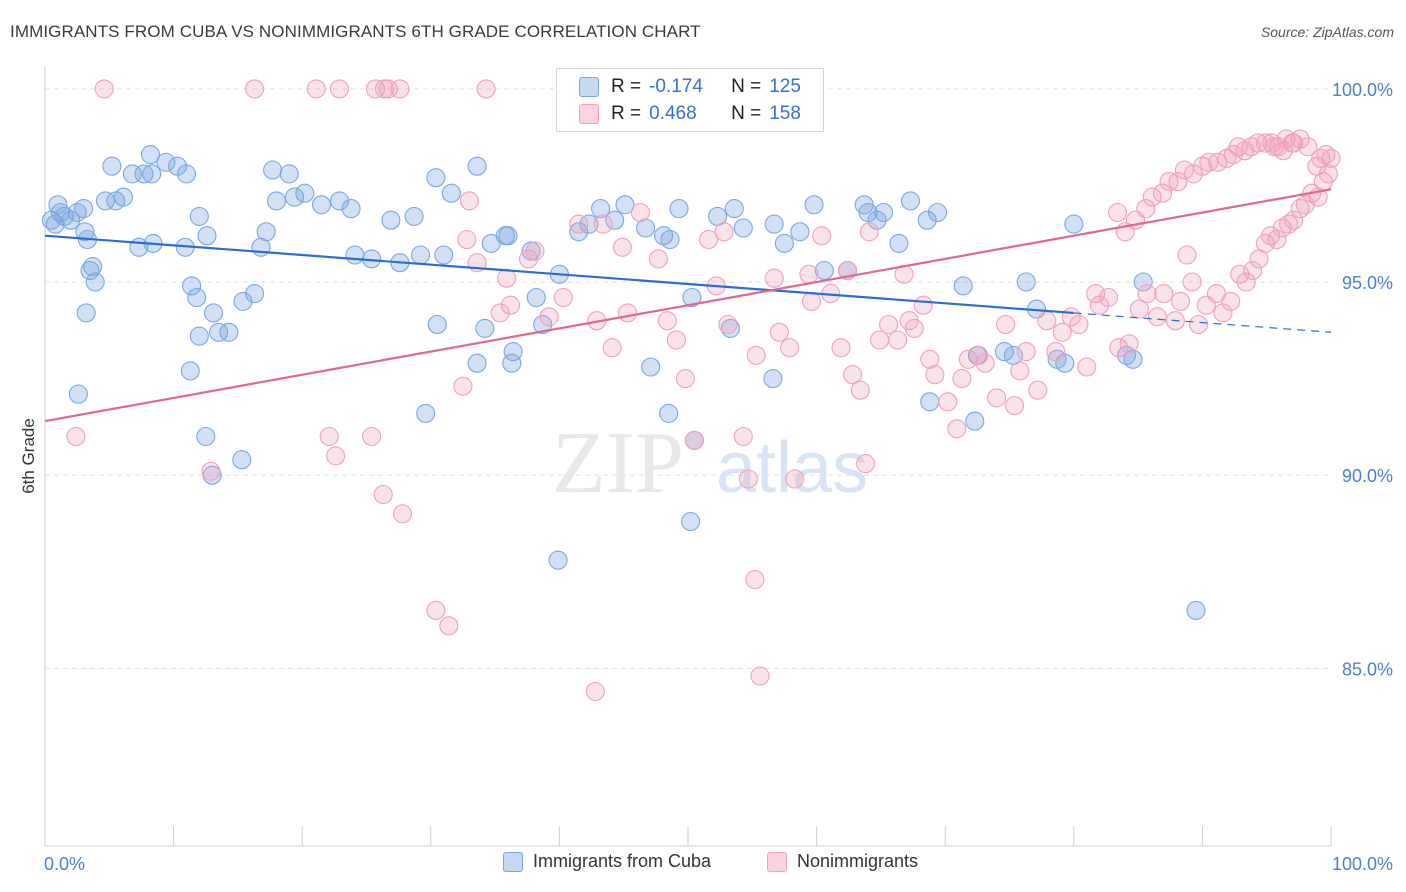  Describe the element at coordinates (559, 274) in the screenshot. I see `cuba-trend-line` at that location.